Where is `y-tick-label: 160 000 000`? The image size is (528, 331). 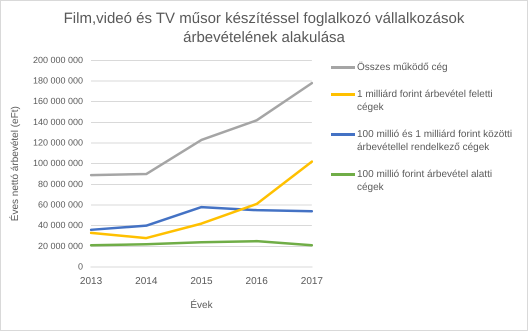
y-tick-label: 160 000 000 is located at coordinates (58, 101).